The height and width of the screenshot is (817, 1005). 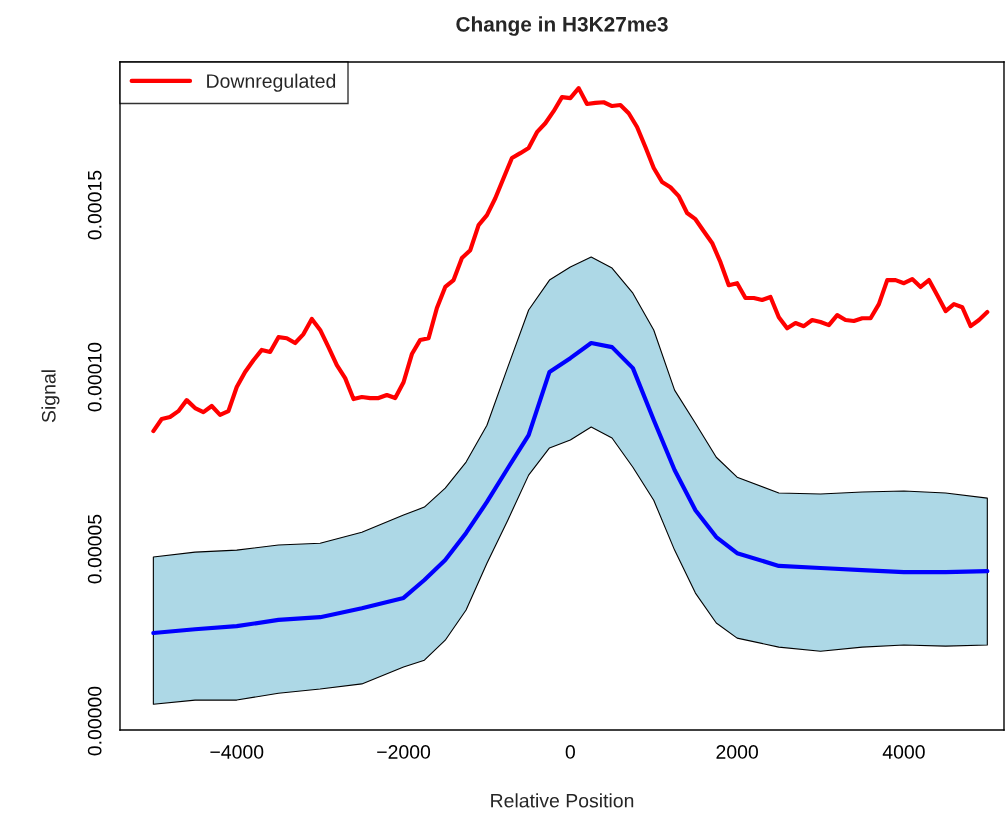 What do you see at coordinates (271, 82) in the screenshot?
I see `legend-label: Downregulated` at bounding box center [271, 82].